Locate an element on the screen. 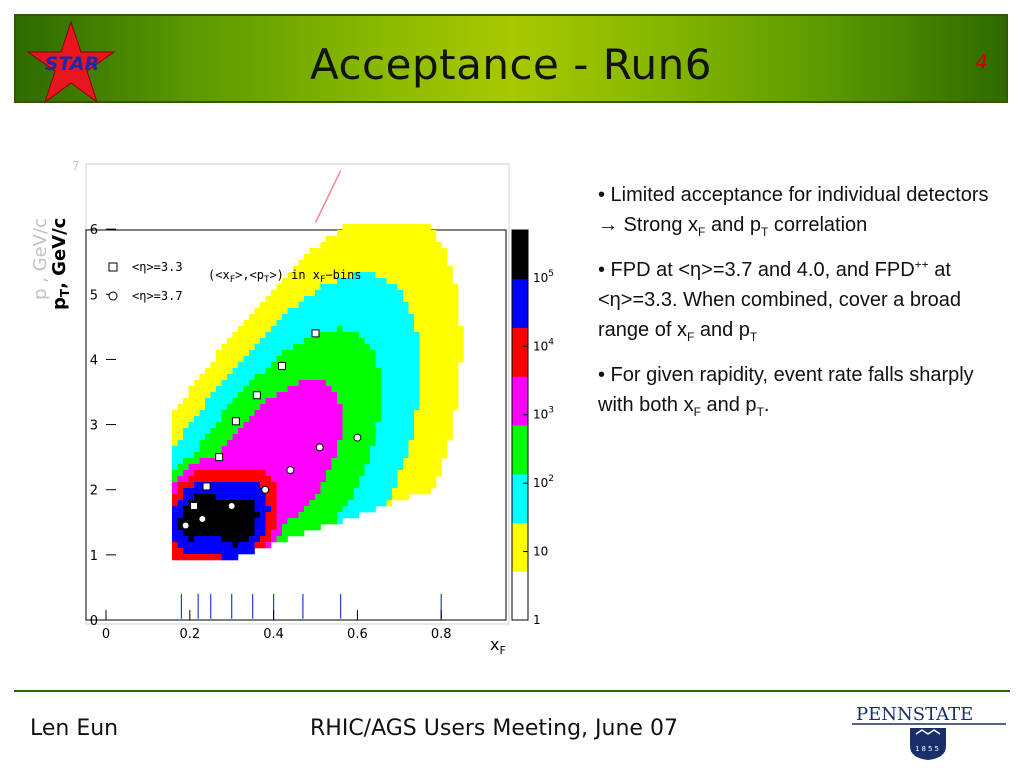  bullet-1-c: and p is located at coordinates (733, 225).